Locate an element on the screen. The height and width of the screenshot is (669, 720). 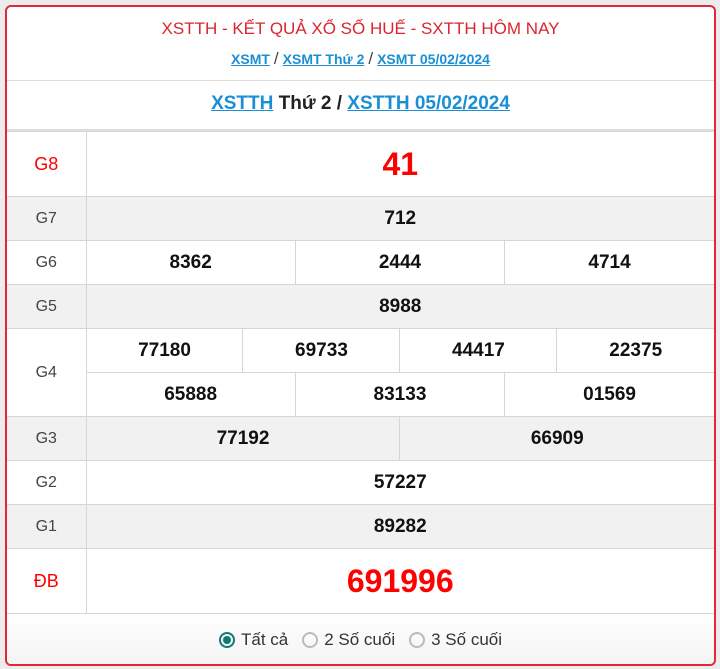
filter-all: Tất cả is located at coordinates (253, 640).